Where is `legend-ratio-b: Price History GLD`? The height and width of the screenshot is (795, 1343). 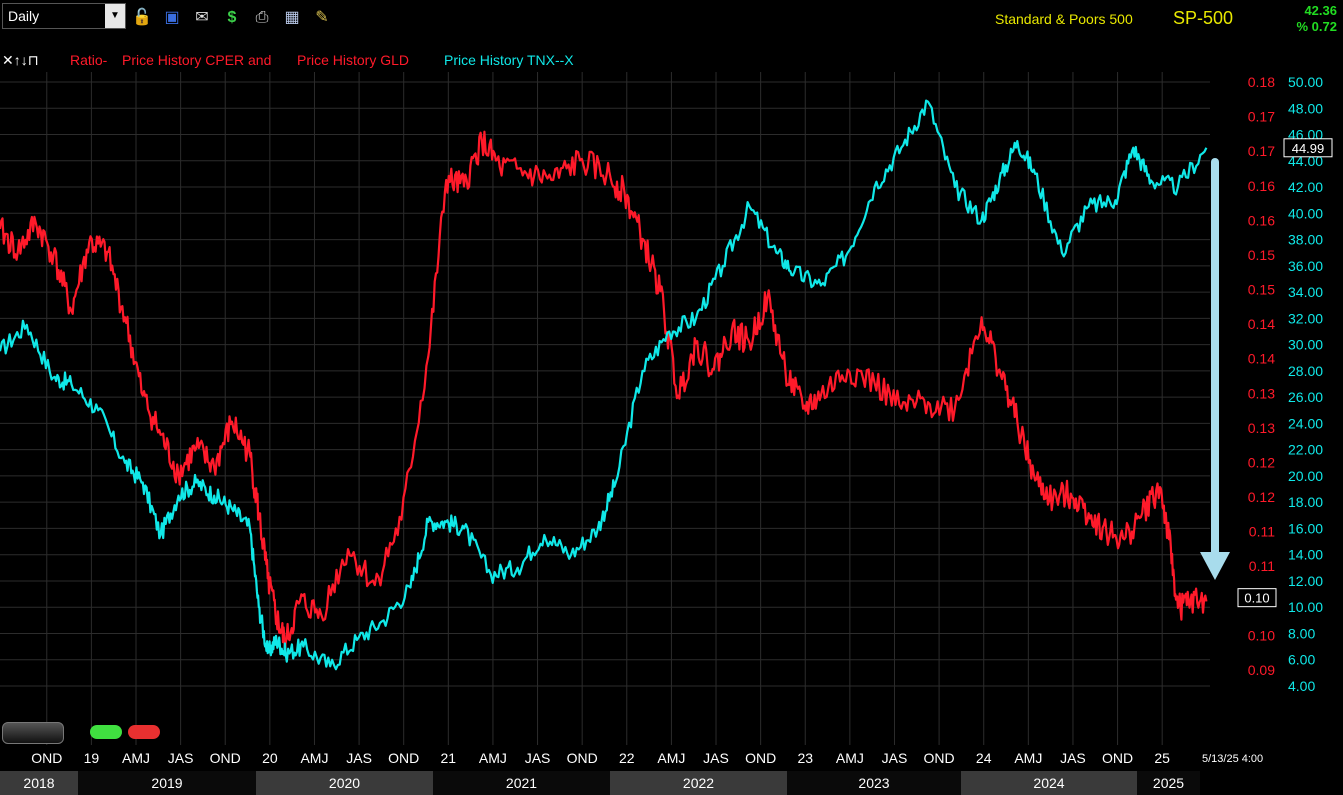
legend-ratio-b: Price History GLD is located at coordinates (353, 60).